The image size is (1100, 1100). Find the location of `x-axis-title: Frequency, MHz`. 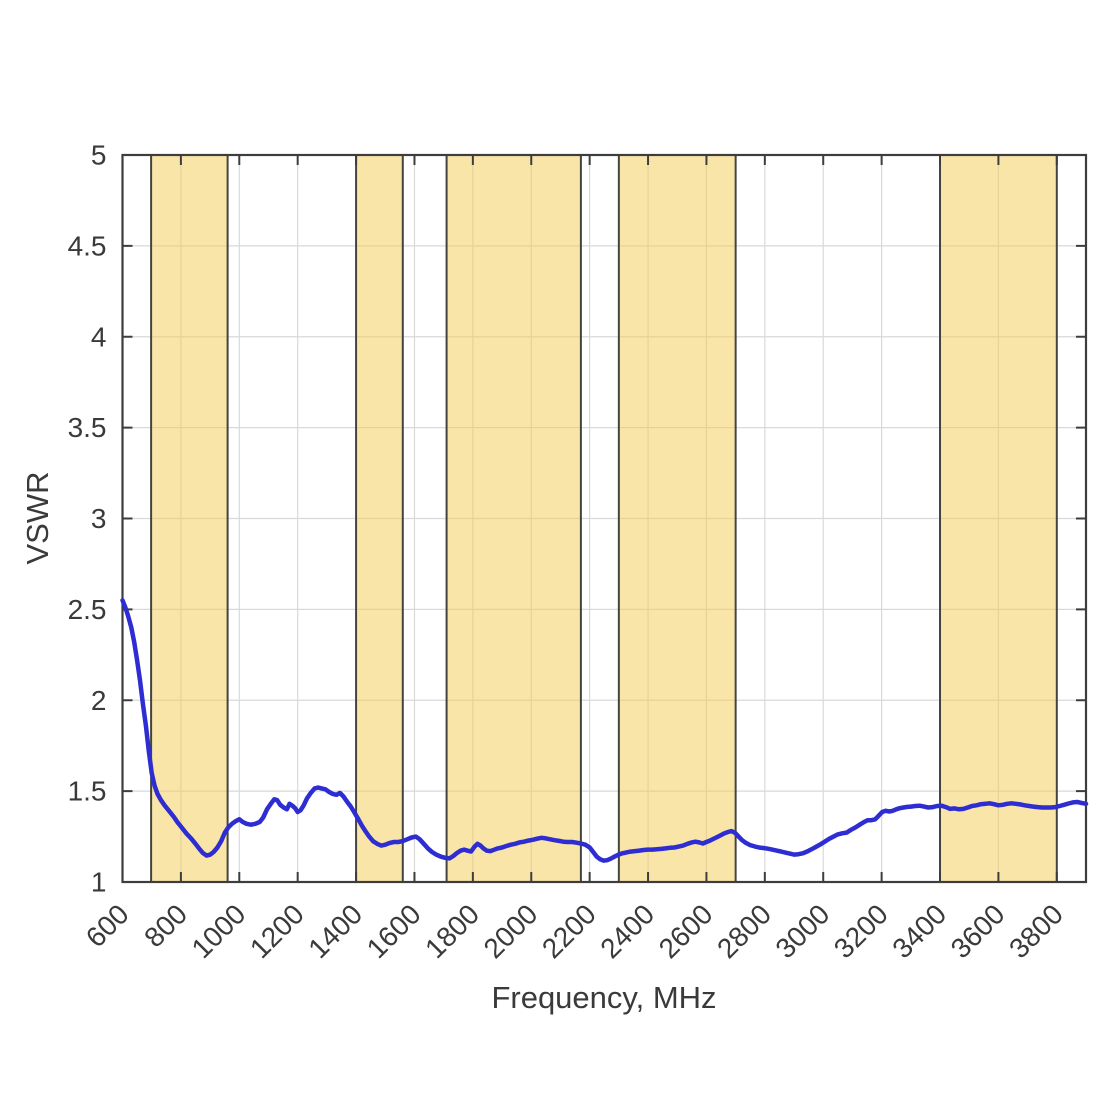

x-axis-title: Frequency, MHz is located at coordinates (604, 997).